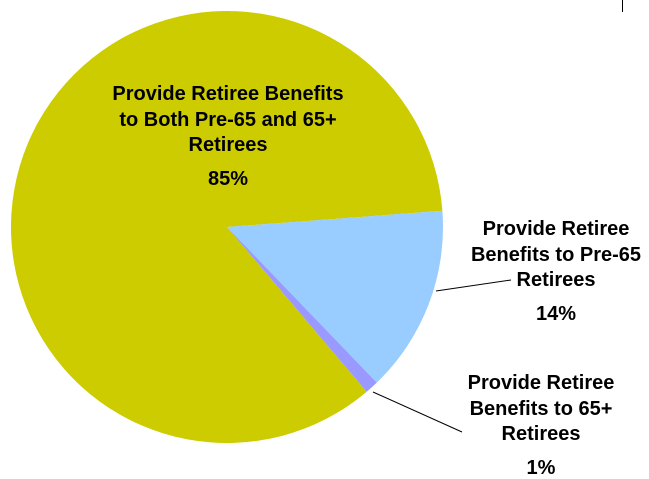  Describe the element at coordinates (556, 313) in the screenshot. I see `data-label-percent: 14%` at that location.